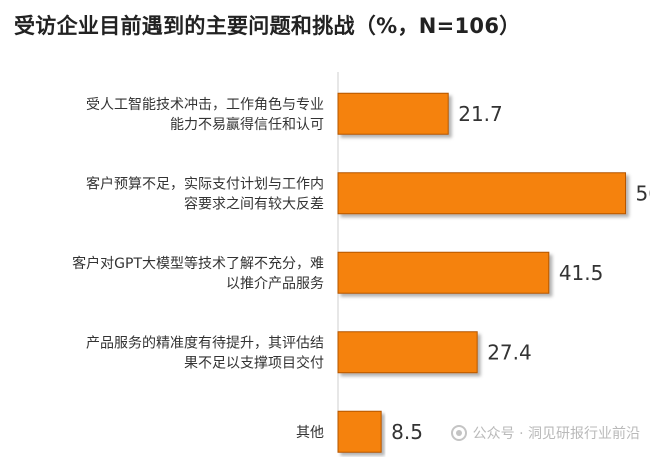 Image resolution: width=650 pixels, height=457 pixels. Describe the element at coordinates (205, 353) in the screenshot. I see `category-label-4: 产品服务的精准度有待提升，其评估结果不足以支撑项目交付` at that location.